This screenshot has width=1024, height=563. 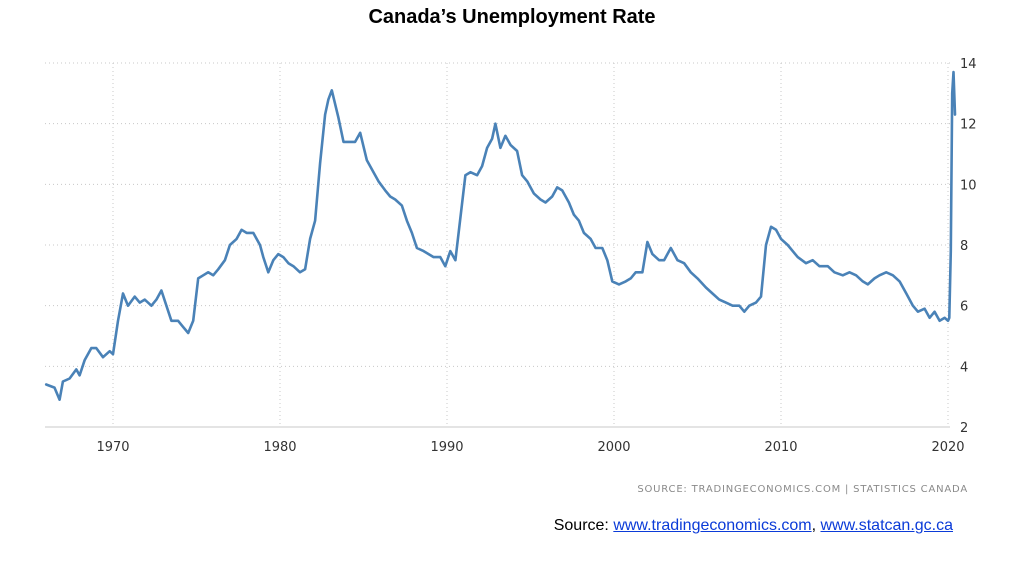 What do you see at coordinates (964, 307) in the screenshot?
I see `y-tick-label-6: 6` at bounding box center [964, 307].